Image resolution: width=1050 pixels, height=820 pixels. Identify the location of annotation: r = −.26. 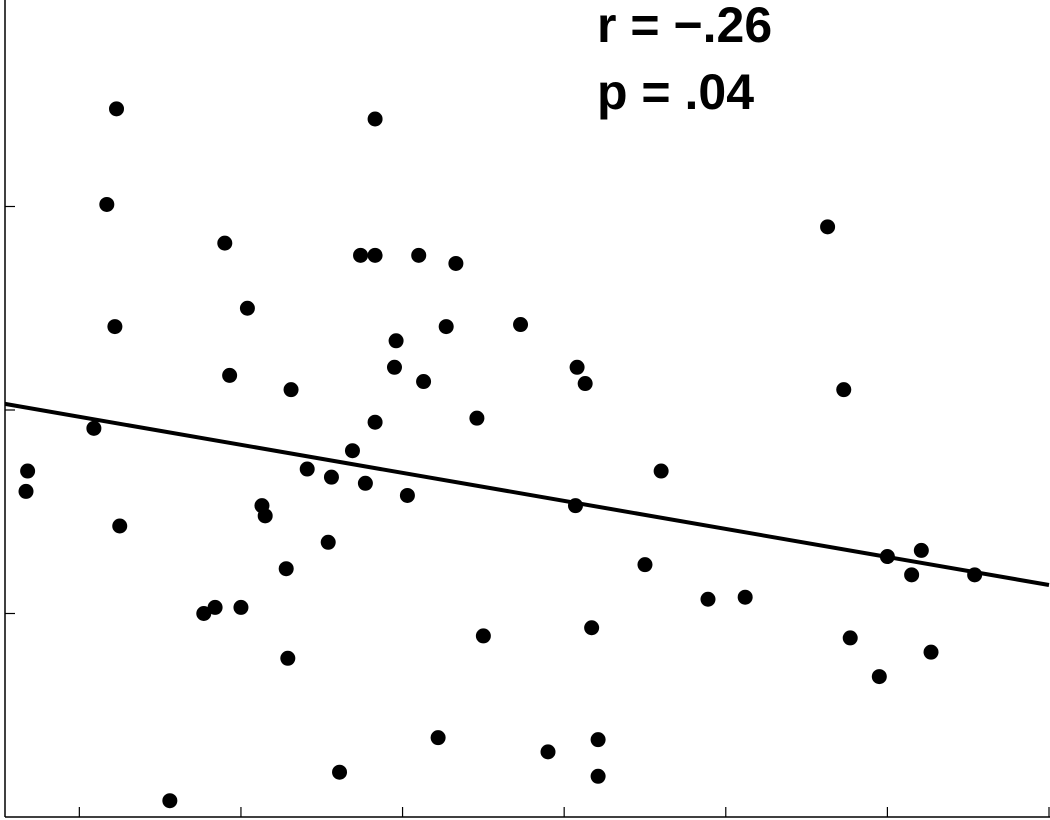
(684, 26).